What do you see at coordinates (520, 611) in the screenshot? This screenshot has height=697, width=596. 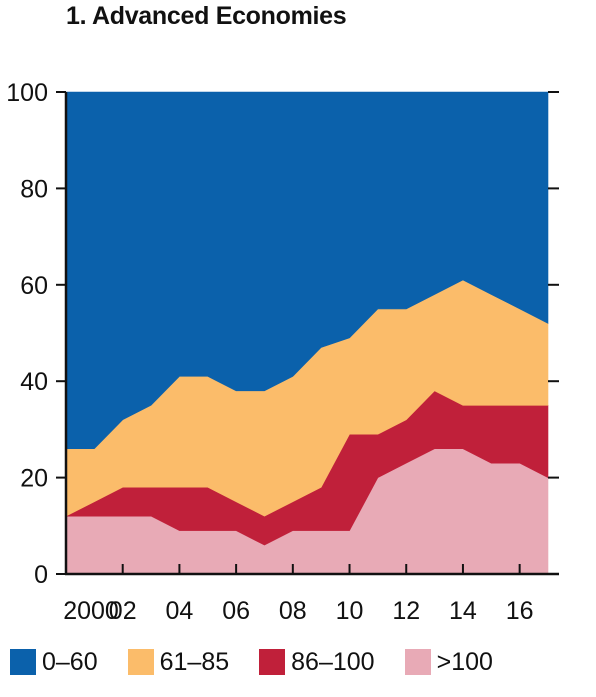 I see `x-tick-label: 16` at bounding box center [520, 611].